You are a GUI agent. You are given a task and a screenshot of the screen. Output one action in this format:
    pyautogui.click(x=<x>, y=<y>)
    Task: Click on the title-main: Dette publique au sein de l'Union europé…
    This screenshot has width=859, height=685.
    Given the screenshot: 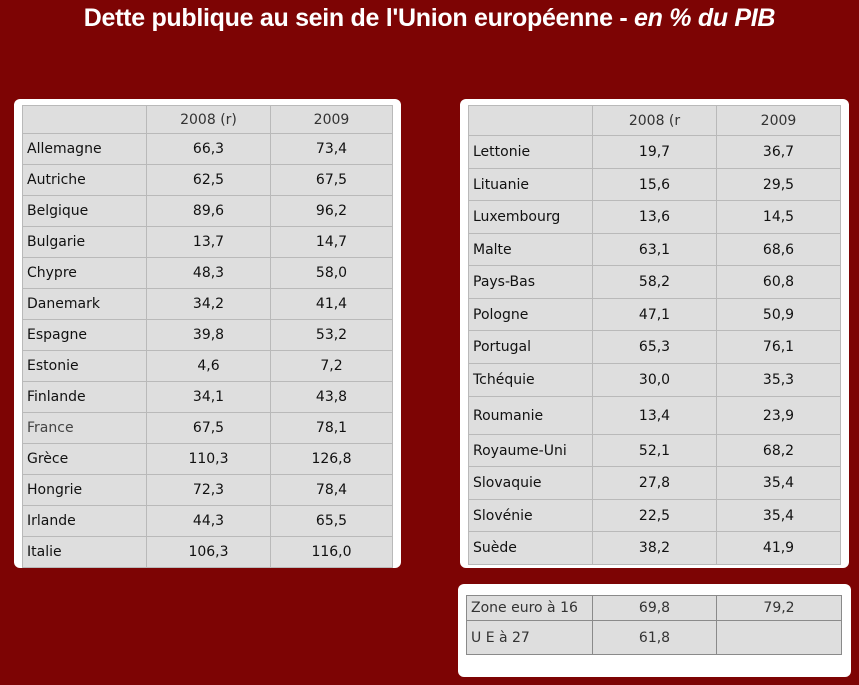 What is the action you would take?
    pyautogui.click(x=359, y=18)
    